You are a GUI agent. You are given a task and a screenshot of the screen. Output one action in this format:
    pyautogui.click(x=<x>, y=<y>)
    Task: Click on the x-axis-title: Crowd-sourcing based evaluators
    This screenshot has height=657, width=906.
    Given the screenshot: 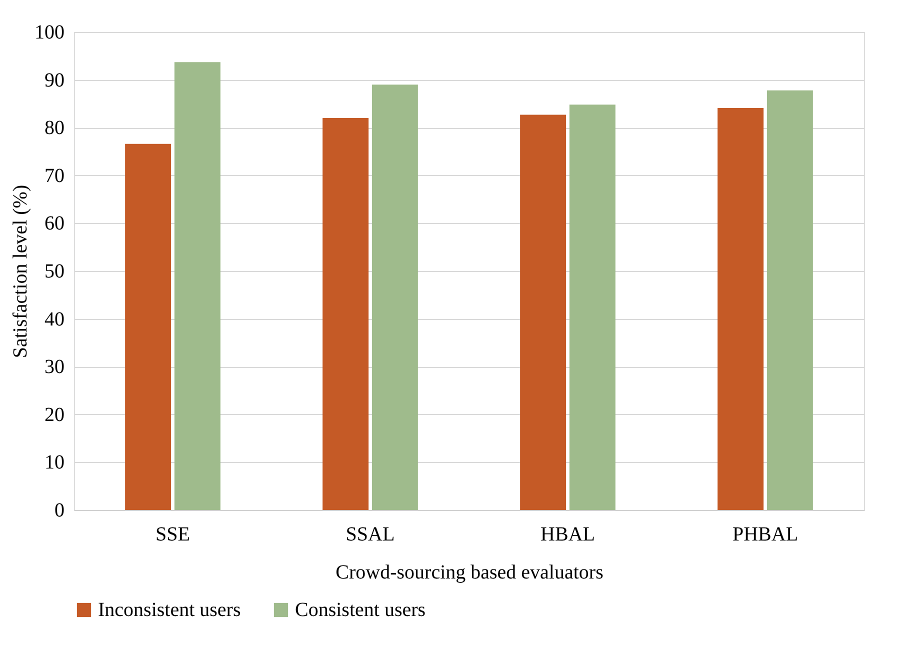 What is the action you would take?
    pyautogui.click(x=470, y=573)
    